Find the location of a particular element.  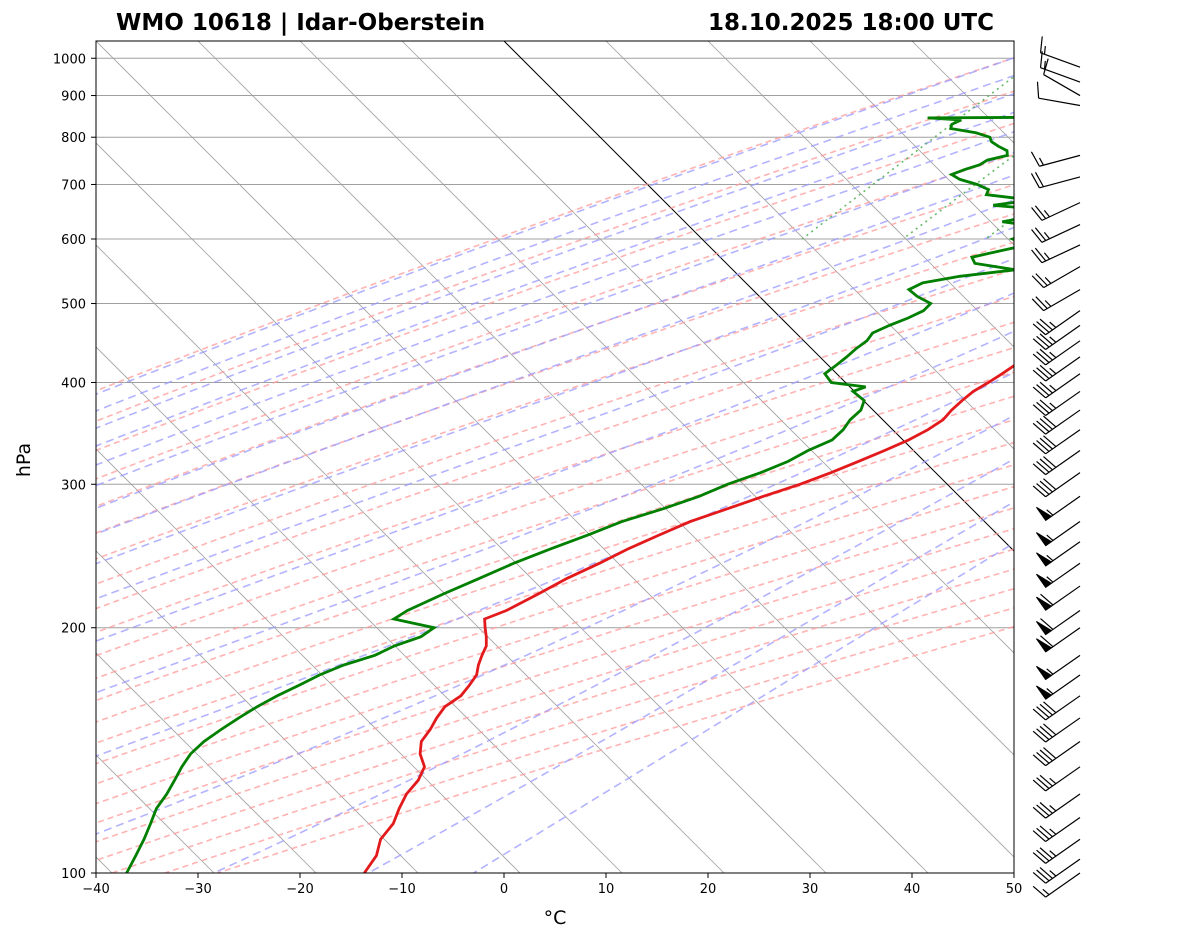

x-tick-label: 40 is located at coordinates (912, 889).